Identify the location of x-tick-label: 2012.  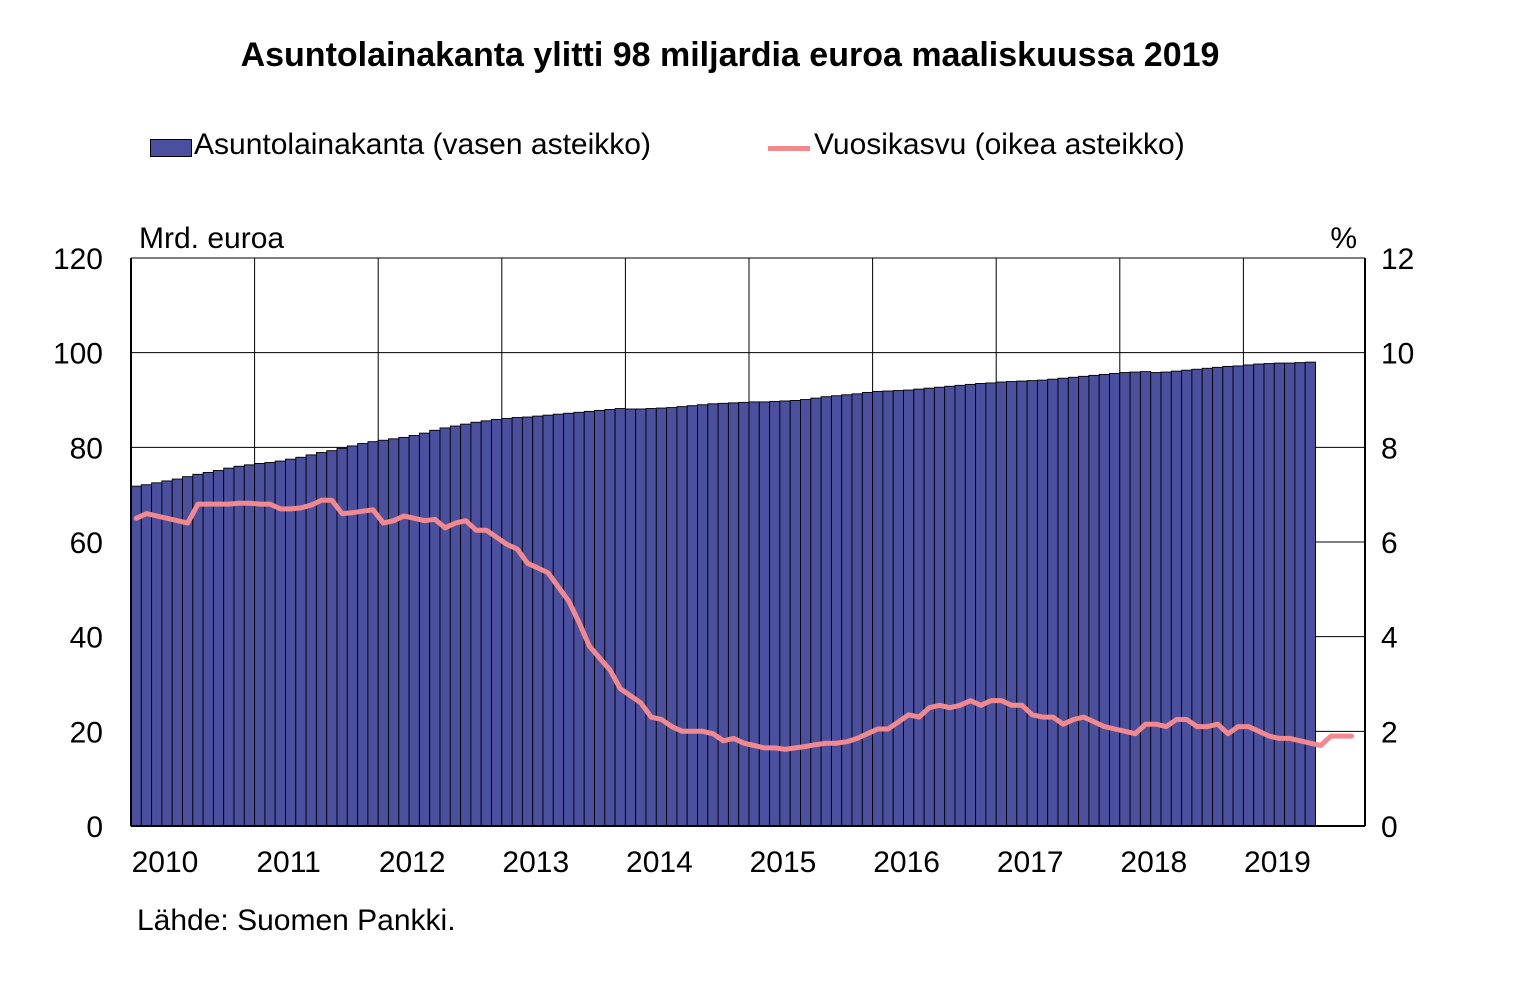
(412, 862).